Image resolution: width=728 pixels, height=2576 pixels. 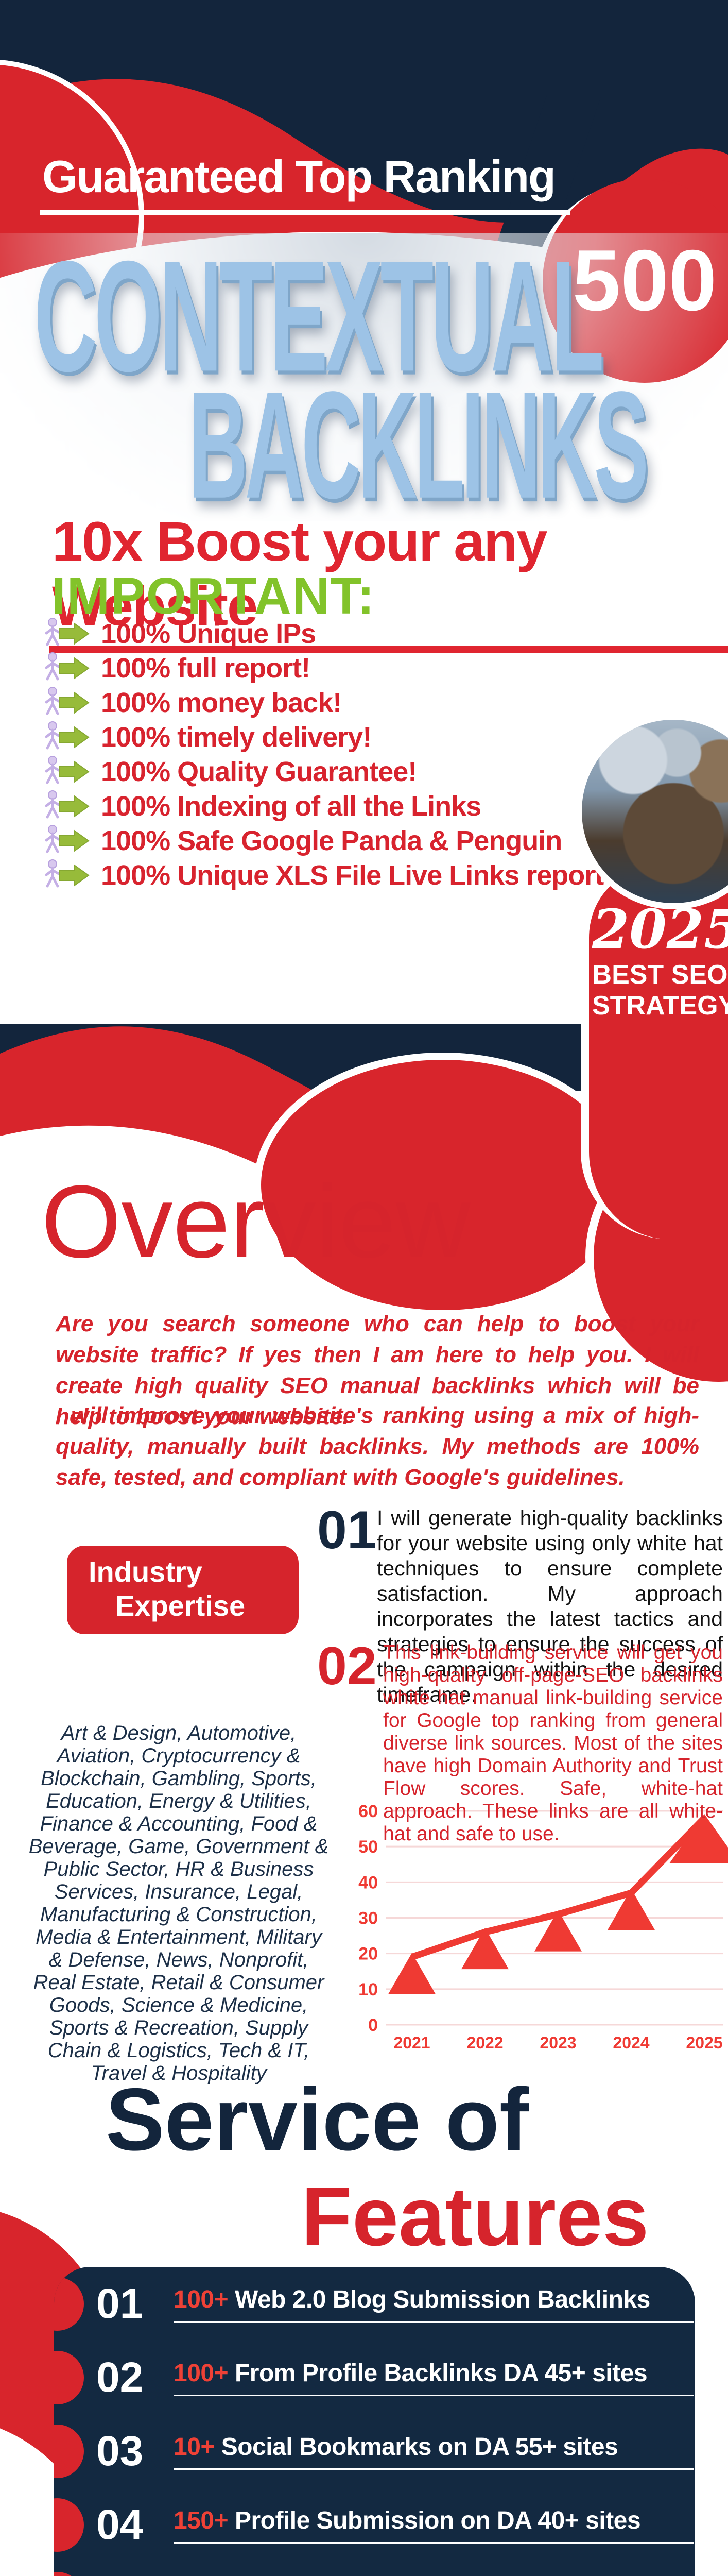 I want to click on feature-label: Web 2.0 Blog Submission Backlinks, so click(x=439, y=2299).